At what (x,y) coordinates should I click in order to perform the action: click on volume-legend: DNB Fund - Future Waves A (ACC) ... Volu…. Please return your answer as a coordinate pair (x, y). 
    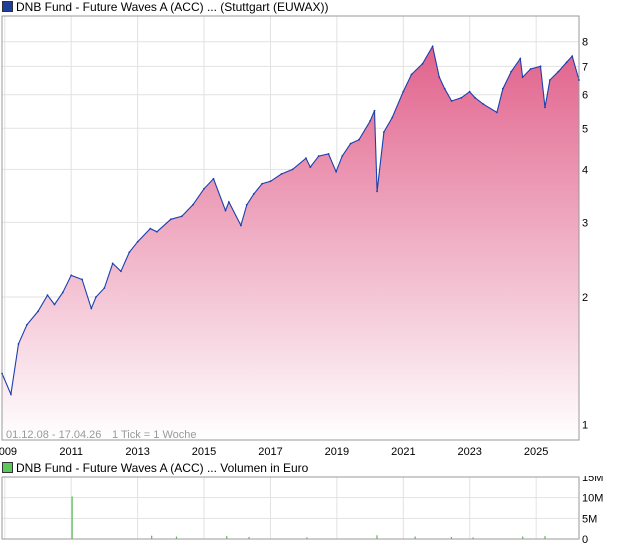
    Looking at the image, I should click on (155, 468).